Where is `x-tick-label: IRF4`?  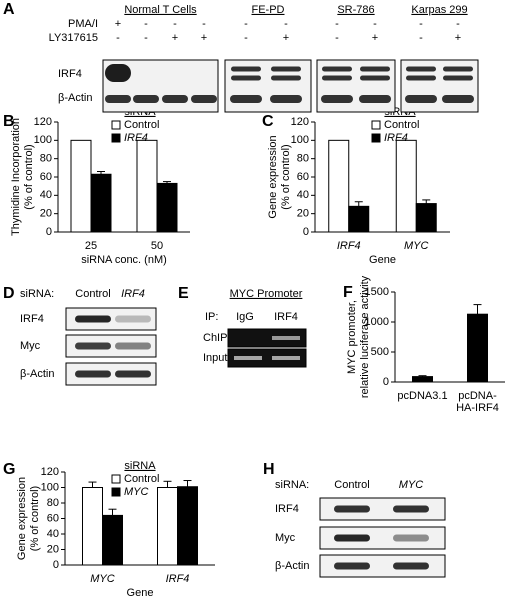 x-tick-label: IRF4 is located at coordinates (178, 579).